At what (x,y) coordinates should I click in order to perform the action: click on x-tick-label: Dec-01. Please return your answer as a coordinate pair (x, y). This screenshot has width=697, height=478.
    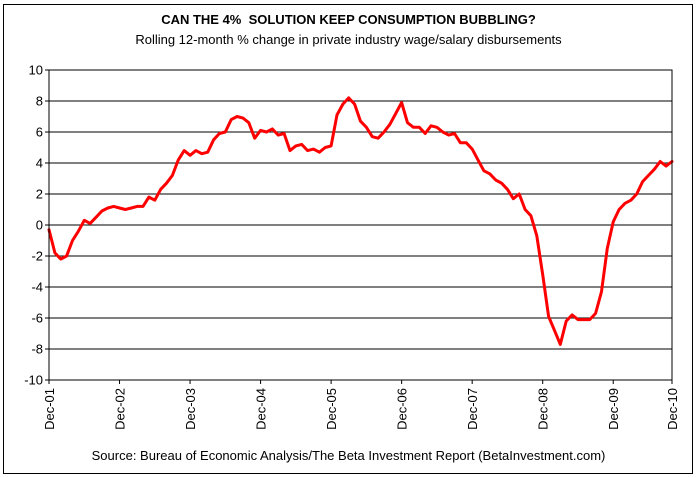
    Looking at the image, I should click on (49, 409).